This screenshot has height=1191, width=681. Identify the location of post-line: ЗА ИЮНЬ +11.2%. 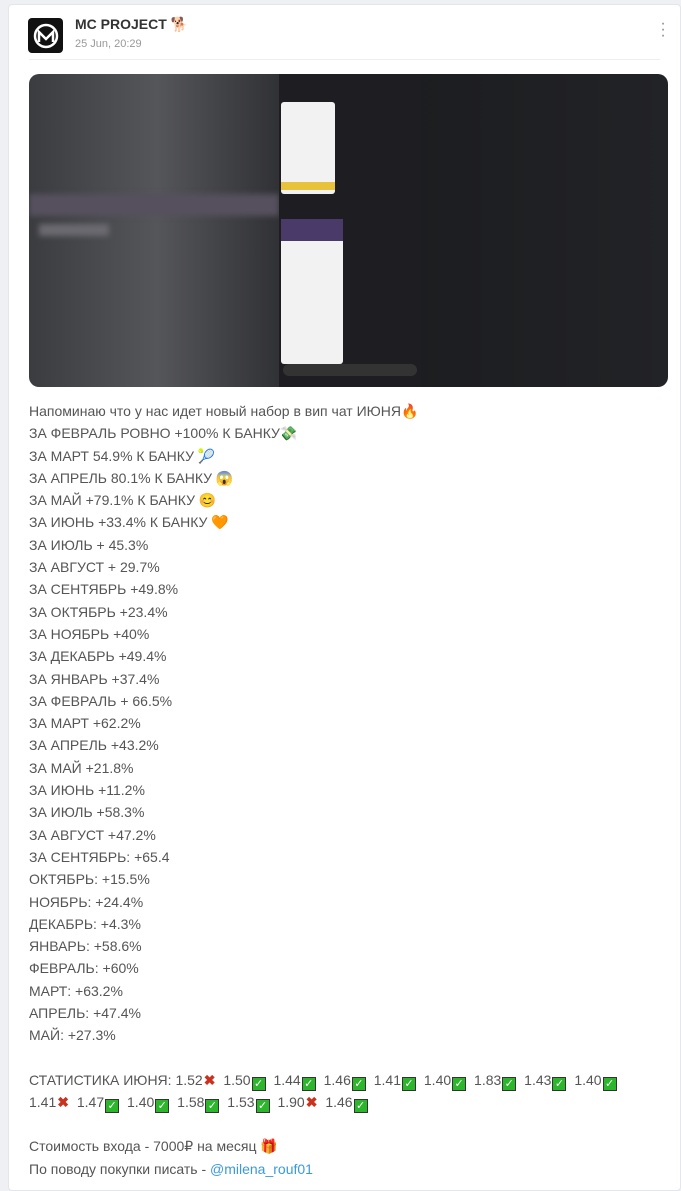
(87, 790).